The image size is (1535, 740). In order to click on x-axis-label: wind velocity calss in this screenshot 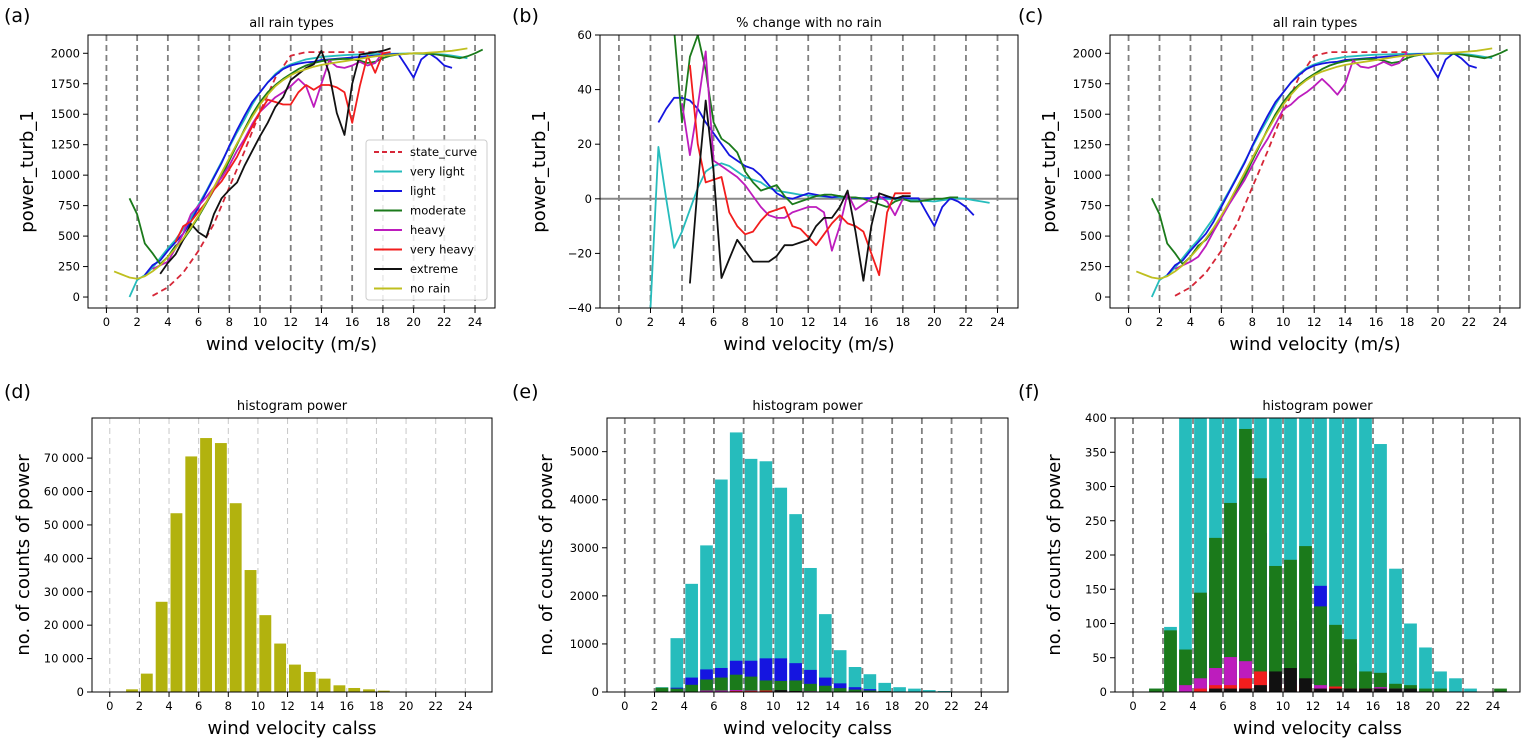, I will do `click(807, 728)`.